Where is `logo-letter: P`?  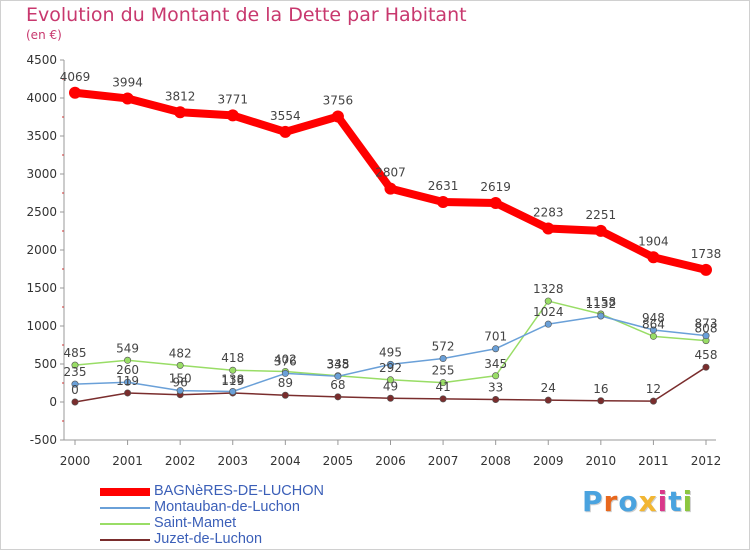
logo-letter: P is located at coordinates (593, 501).